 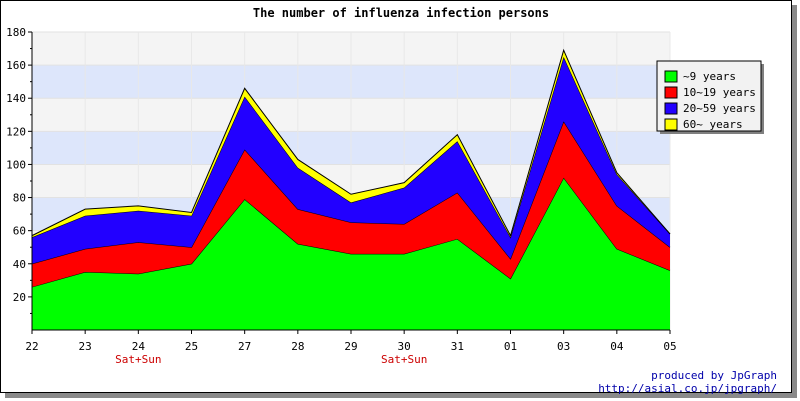 I want to click on x-tick-label: 30, so click(x=404, y=346).